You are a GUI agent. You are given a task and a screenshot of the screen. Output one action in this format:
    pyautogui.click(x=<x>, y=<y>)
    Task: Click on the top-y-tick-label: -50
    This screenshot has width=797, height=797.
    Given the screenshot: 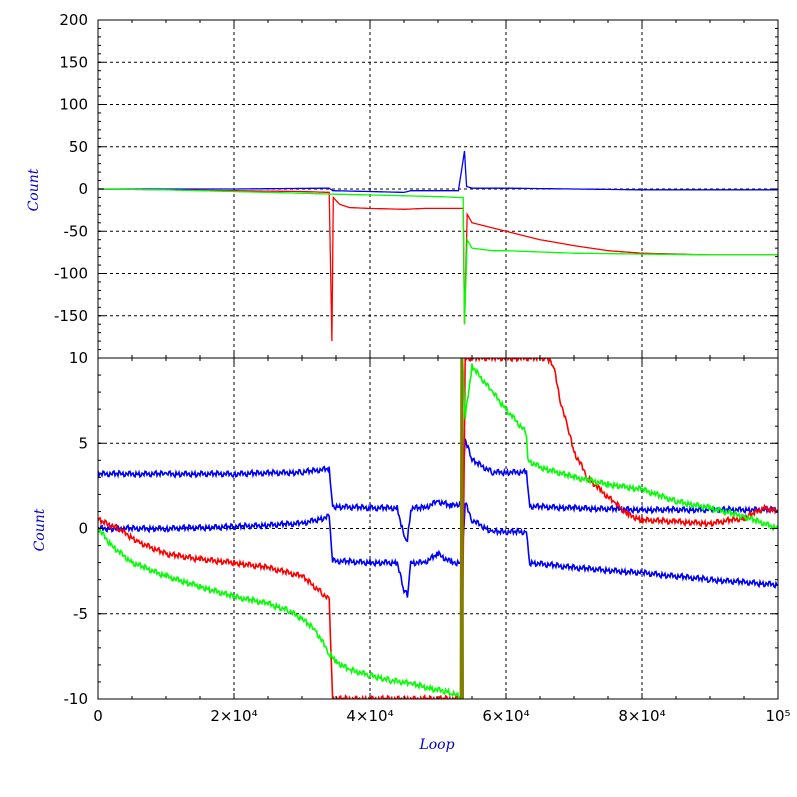 What is the action you would take?
    pyautogui.click(x=76, y=231)
    